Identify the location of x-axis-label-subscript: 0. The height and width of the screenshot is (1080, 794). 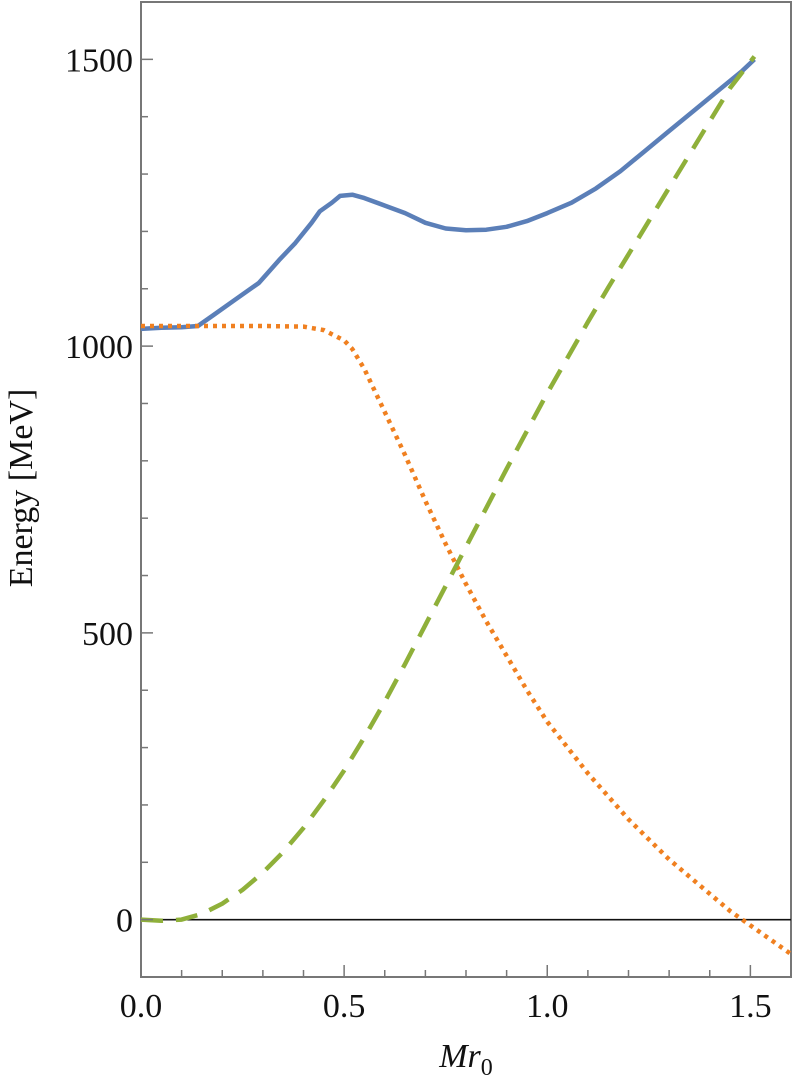
(487, 1067).